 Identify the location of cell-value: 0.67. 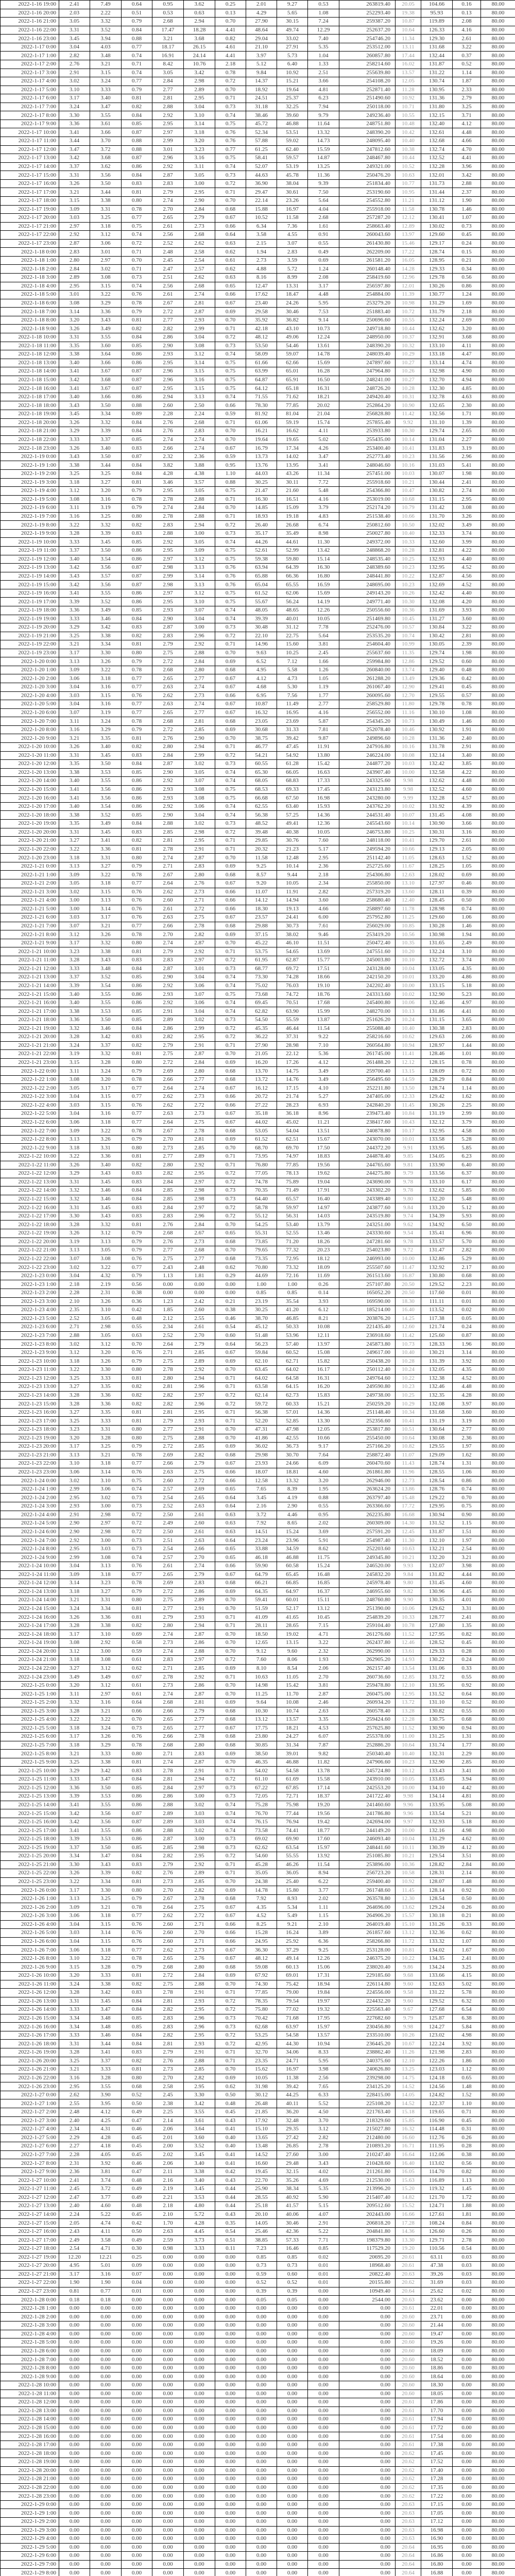
(230, 1916).